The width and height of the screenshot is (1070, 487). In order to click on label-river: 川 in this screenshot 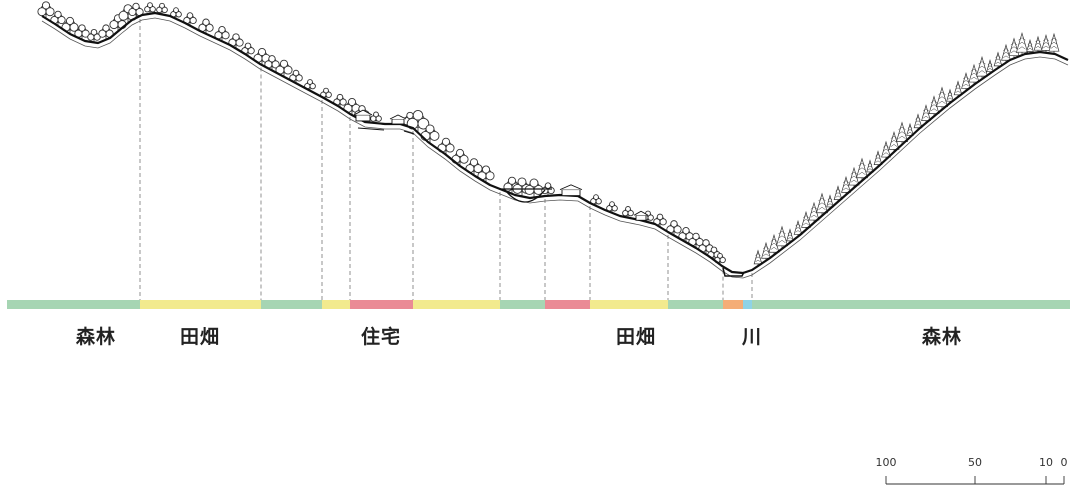, I will do `click(752, 337)`.